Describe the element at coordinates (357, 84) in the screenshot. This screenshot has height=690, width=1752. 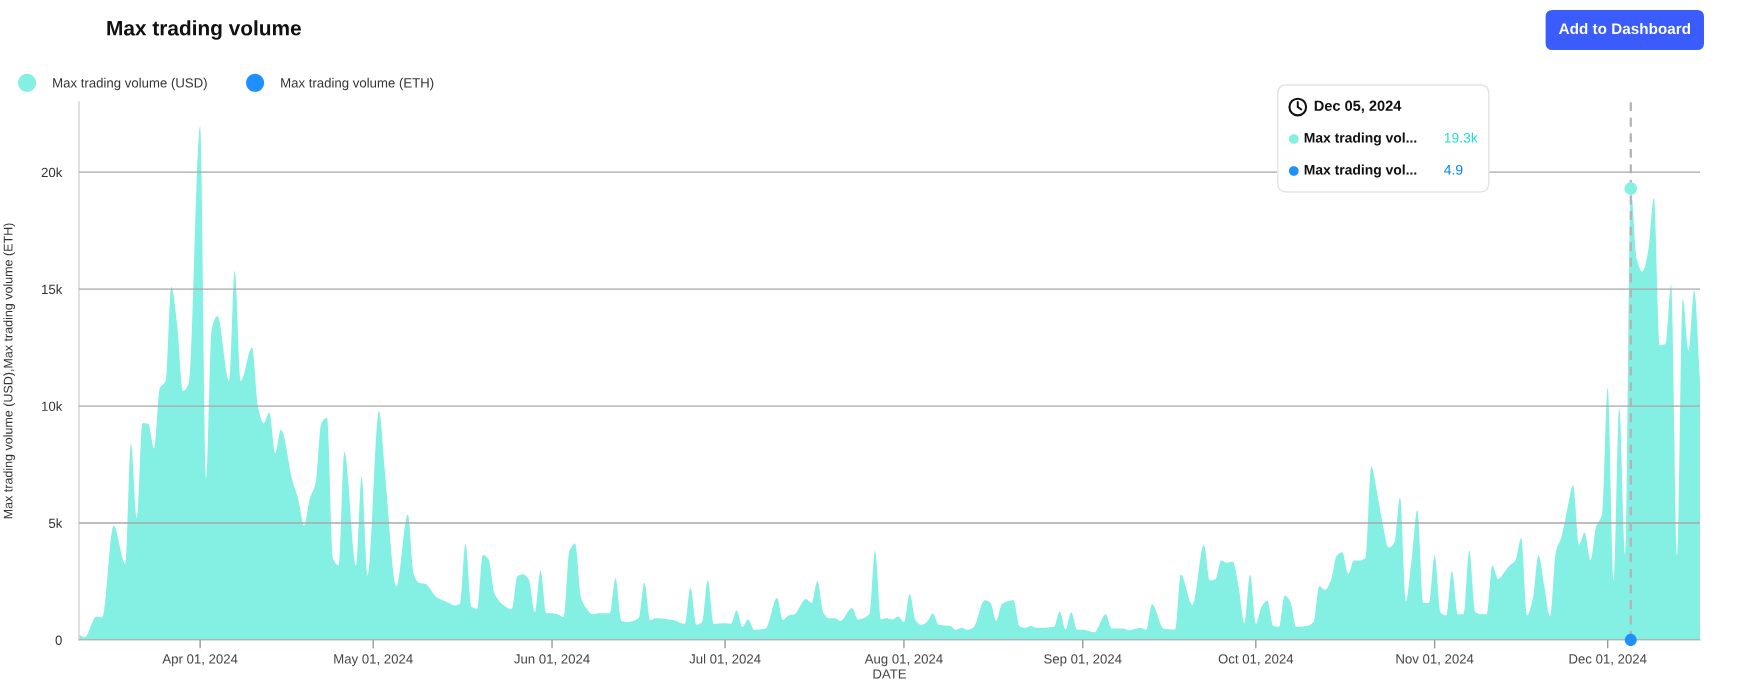
I see `legend-label: Max trading volume (ETH)` at that location.